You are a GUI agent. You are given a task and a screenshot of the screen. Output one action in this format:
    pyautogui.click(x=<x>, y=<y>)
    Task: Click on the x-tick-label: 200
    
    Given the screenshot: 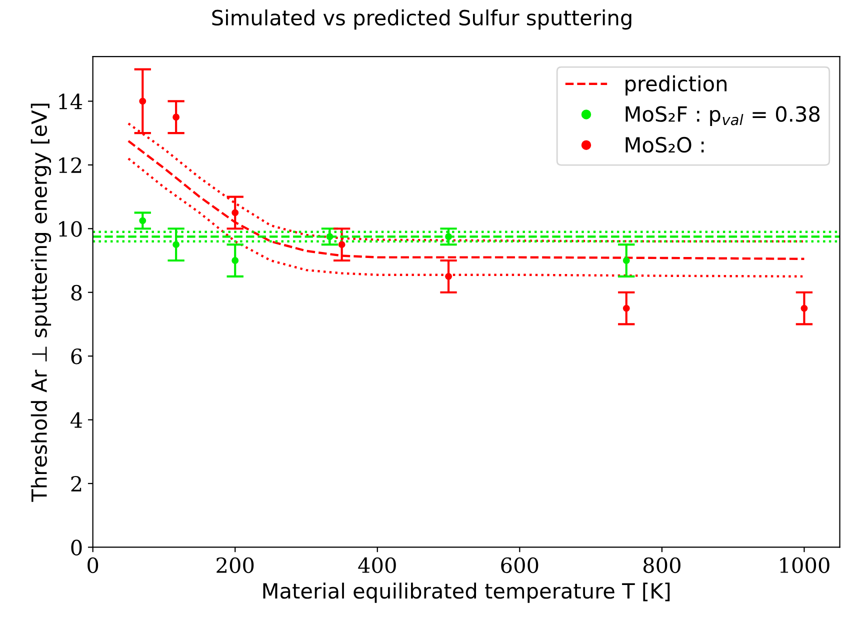 What is the action you would take?
    pyautogui.click(x=235, y=565)
    